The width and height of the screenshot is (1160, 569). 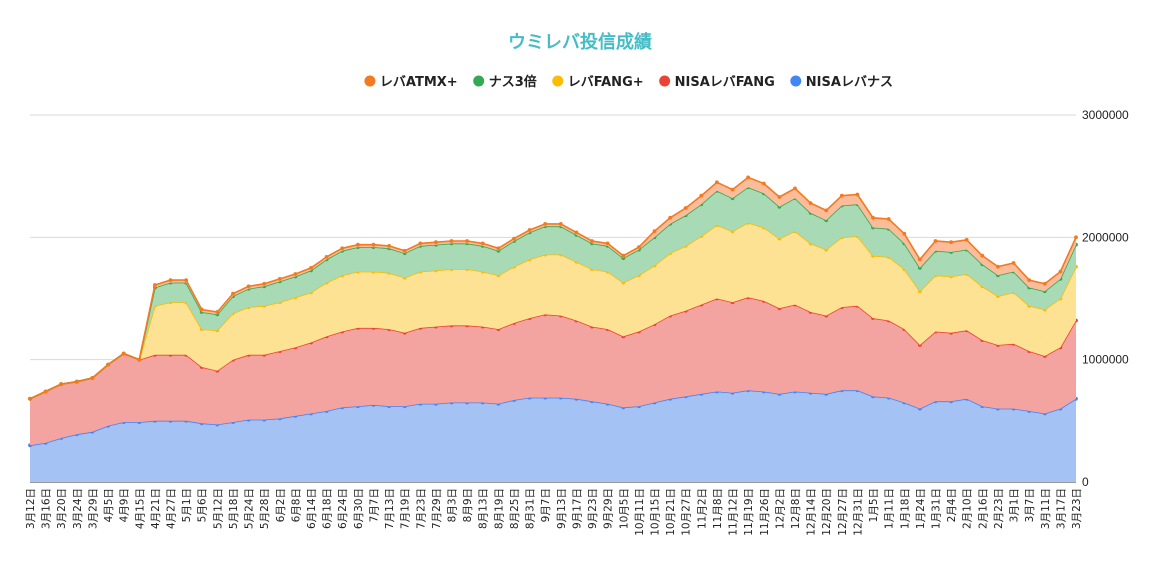 I want to click on x-tick-label: 3月20日, so click(x=62, y=508).